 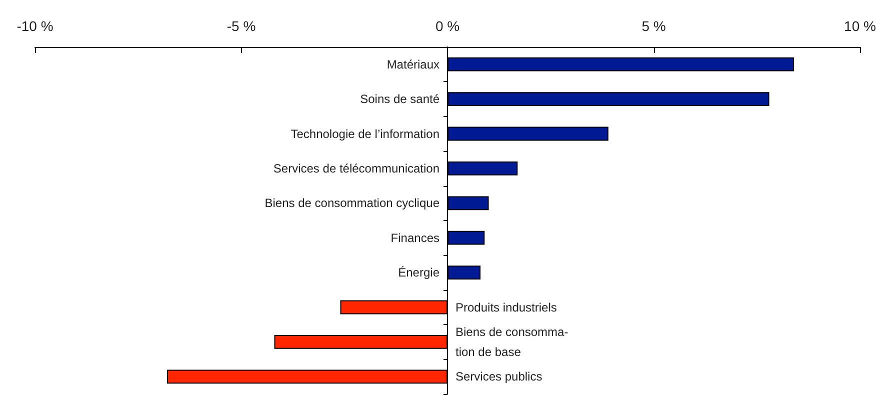 I want to click on y-tick-label: Biens de consomma- tion de base, so click(x=512, y=341).